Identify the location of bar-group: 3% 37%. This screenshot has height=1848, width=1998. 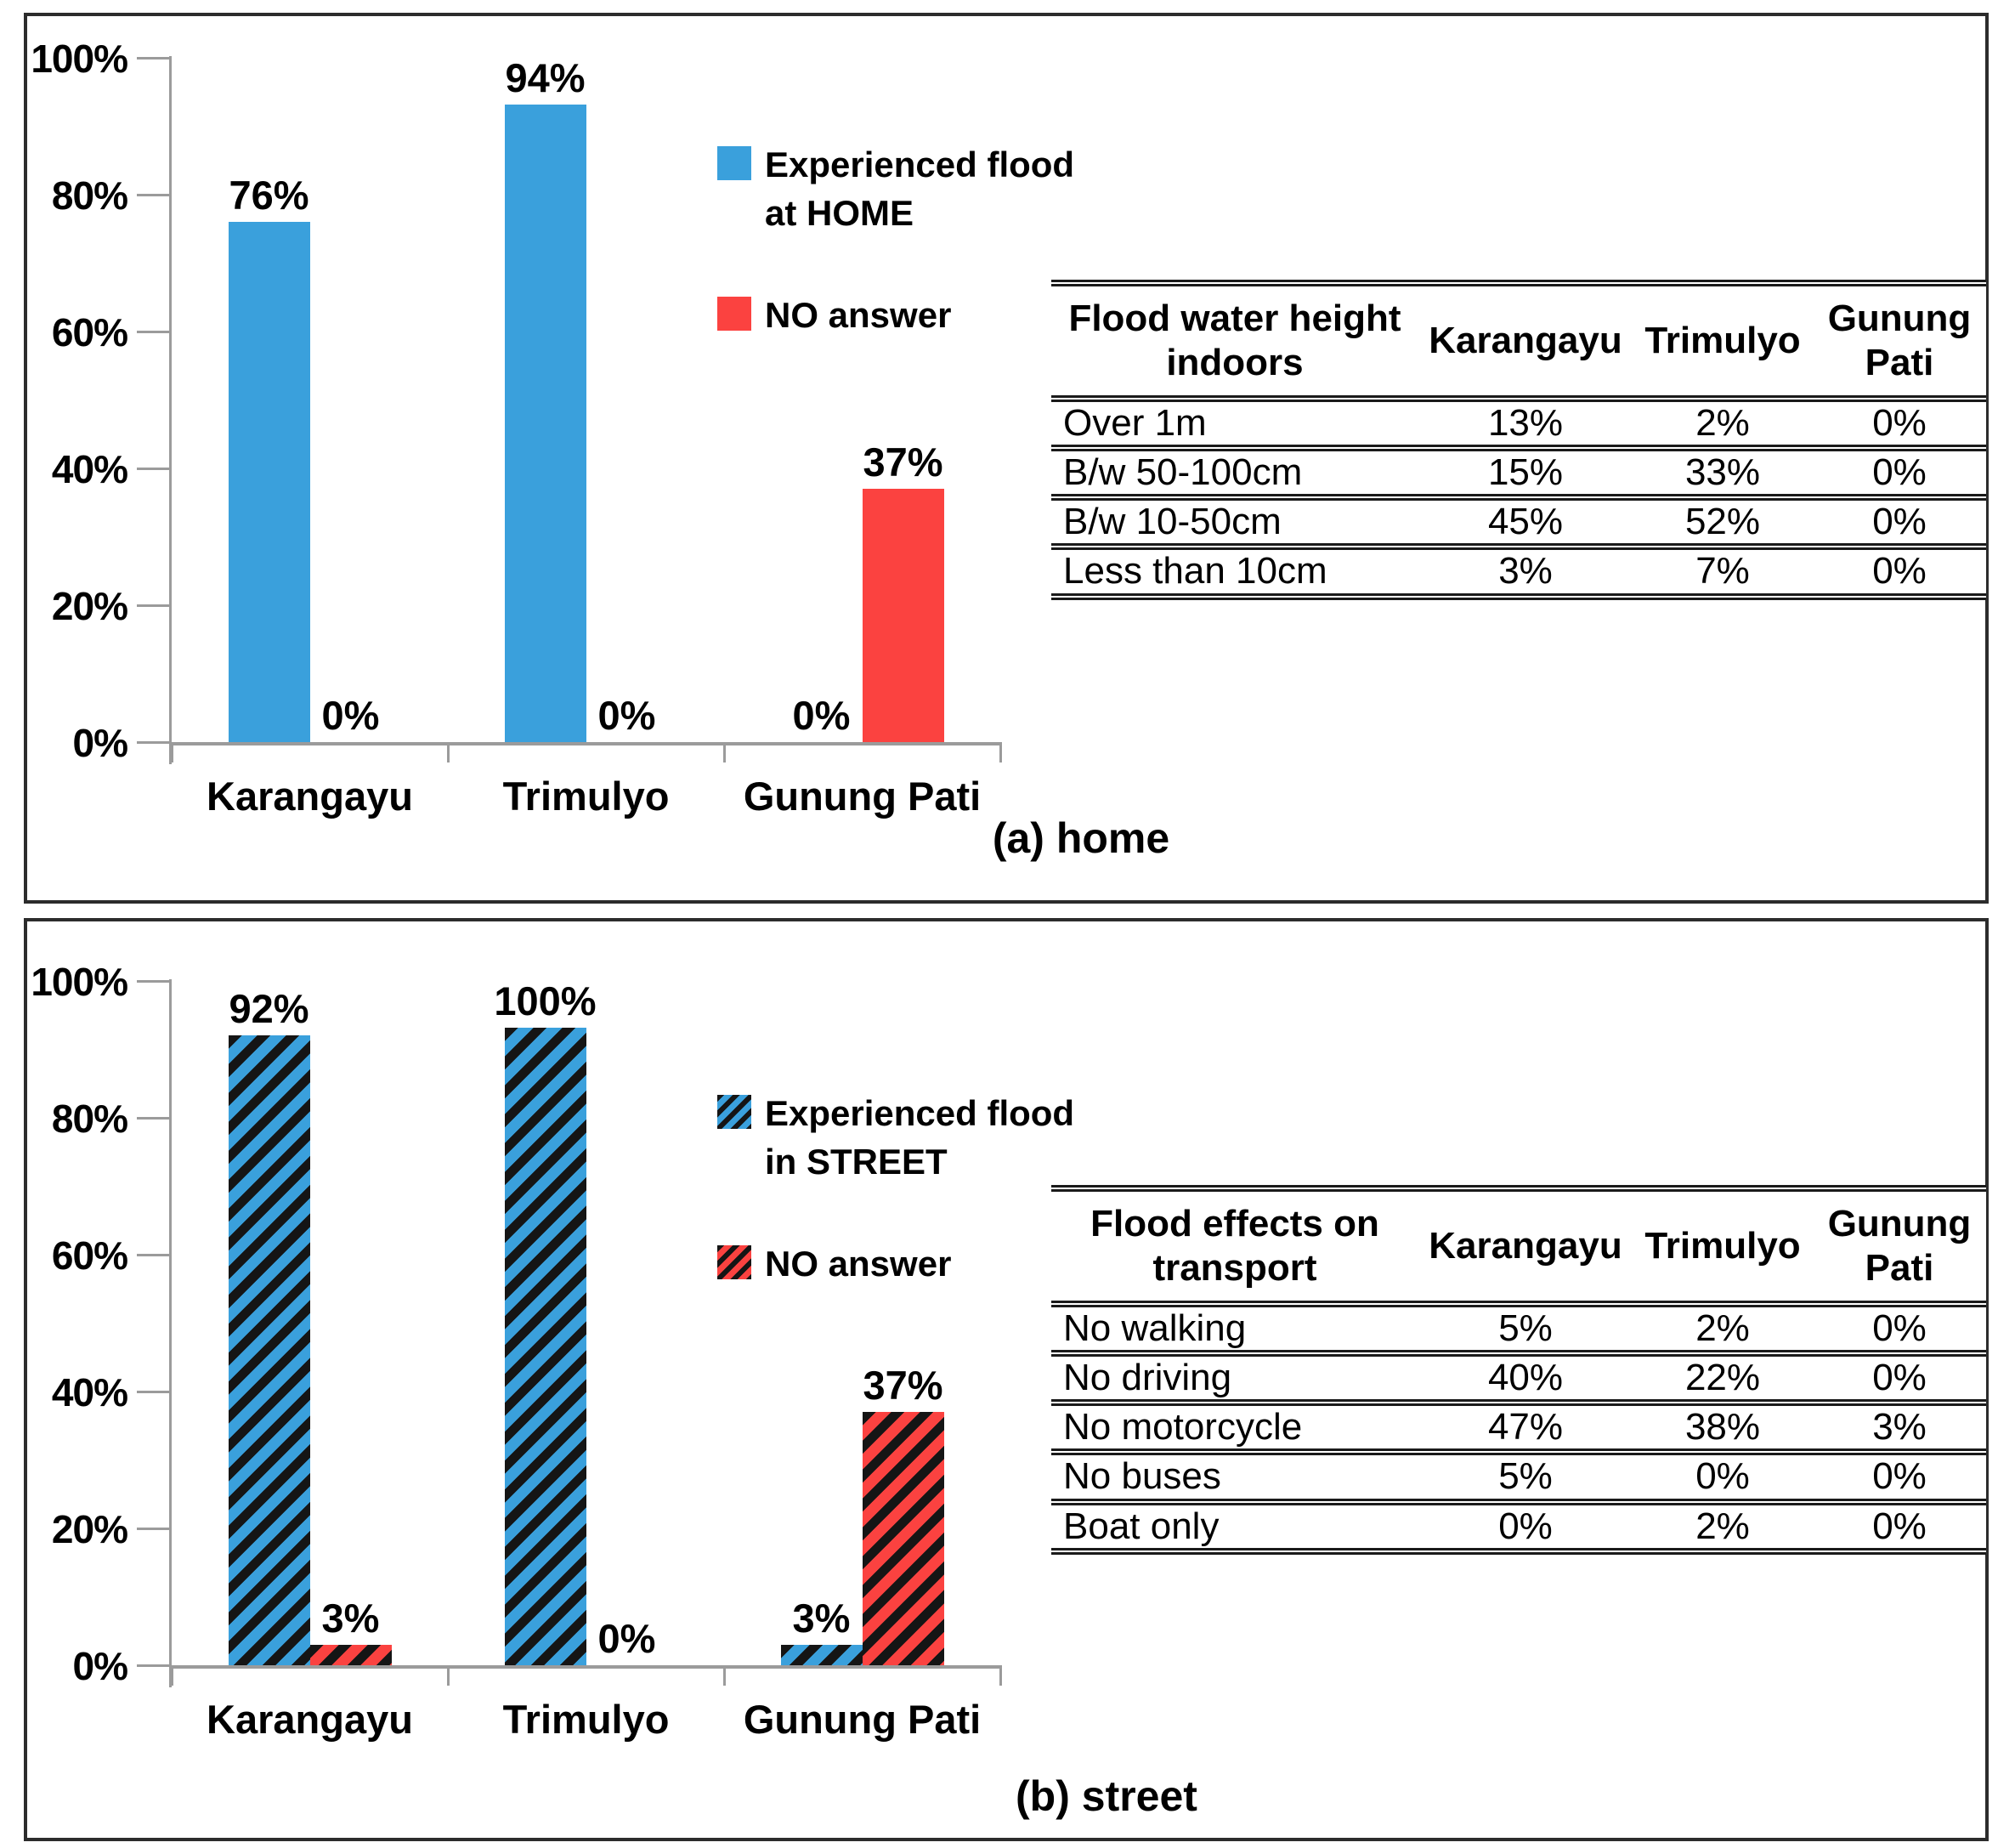
(862, 1323).